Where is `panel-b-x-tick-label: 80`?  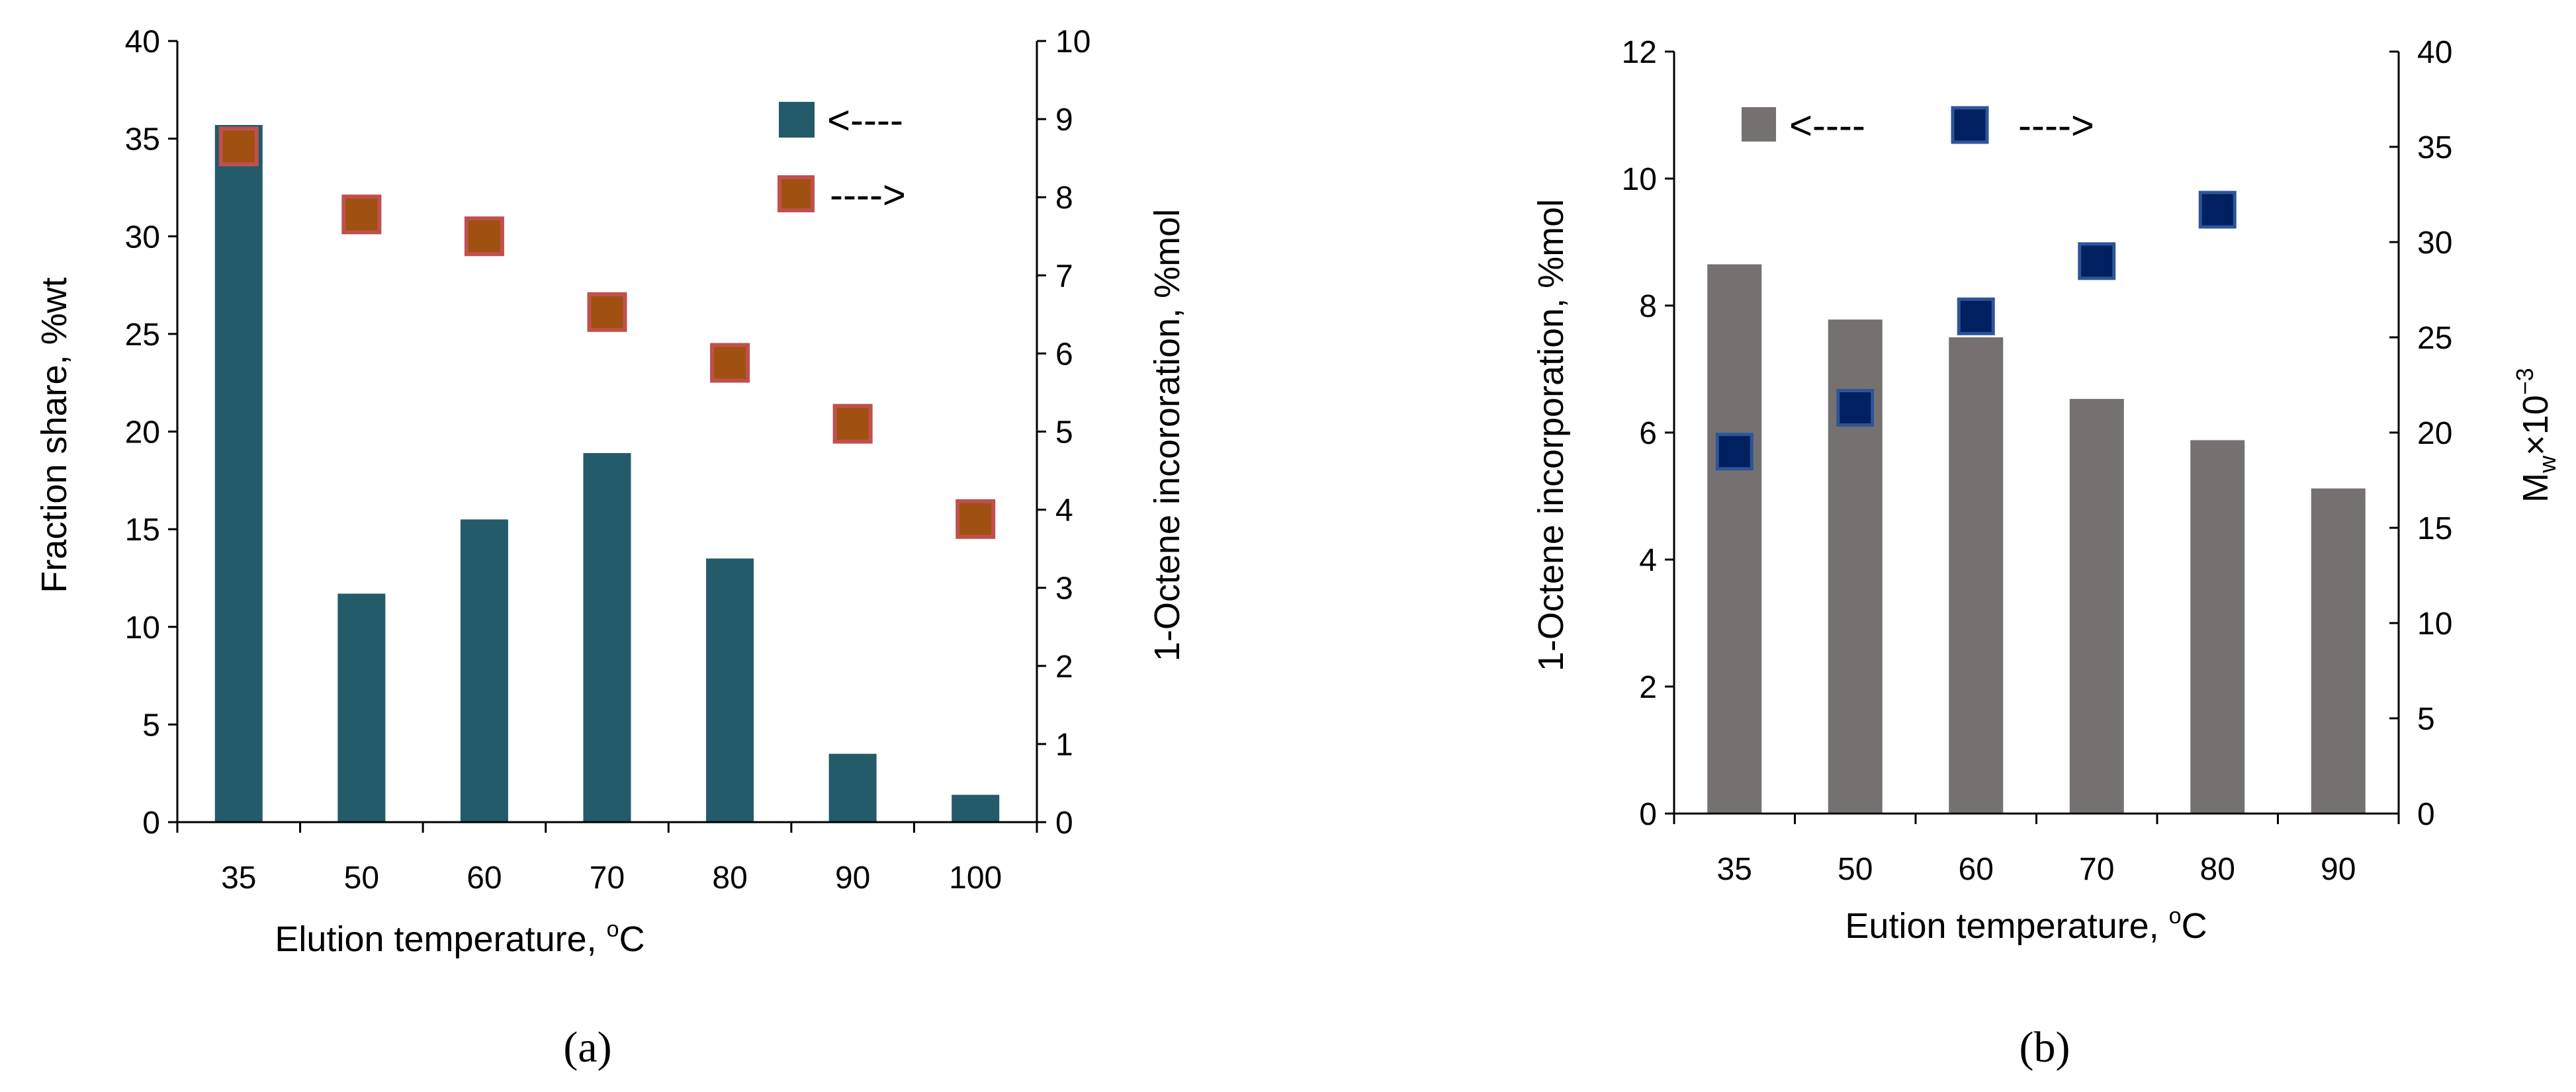 panel-b-x-tick-label: 80 is located at coordinates (2217, 869).